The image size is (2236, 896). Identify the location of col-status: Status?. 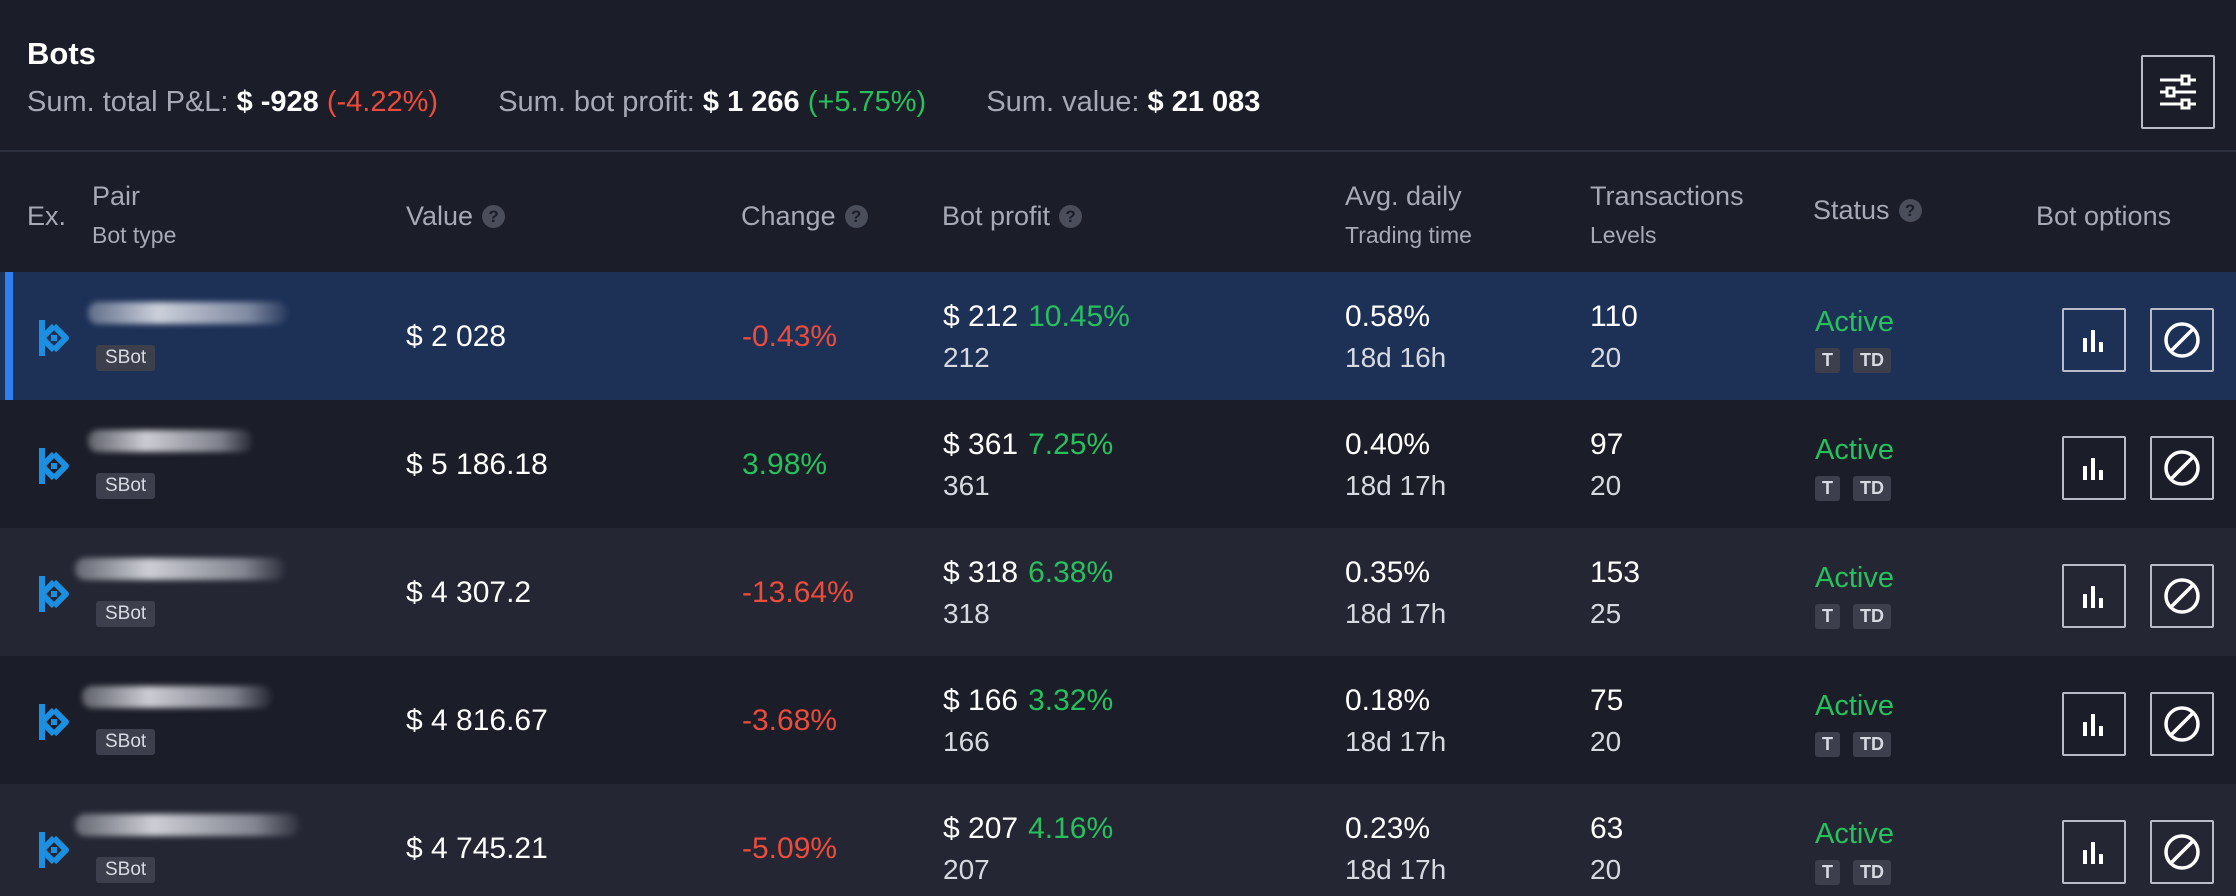
(1867, 210).